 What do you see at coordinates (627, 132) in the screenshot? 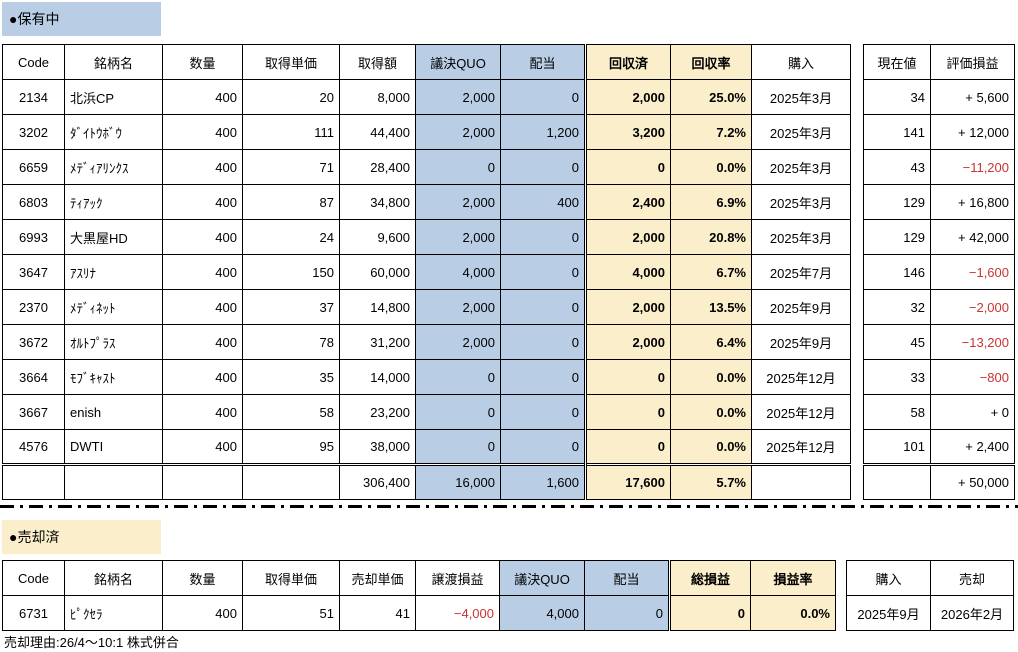
I see `cell-recovered: 3,200` at bounding box center [627, 132].